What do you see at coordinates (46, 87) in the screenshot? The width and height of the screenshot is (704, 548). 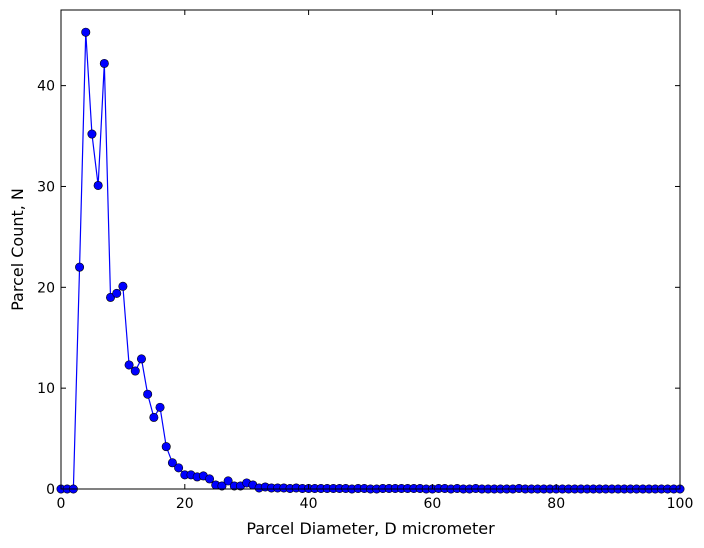 I see `y-tick-label: 40` at bounding box center [46, 87].